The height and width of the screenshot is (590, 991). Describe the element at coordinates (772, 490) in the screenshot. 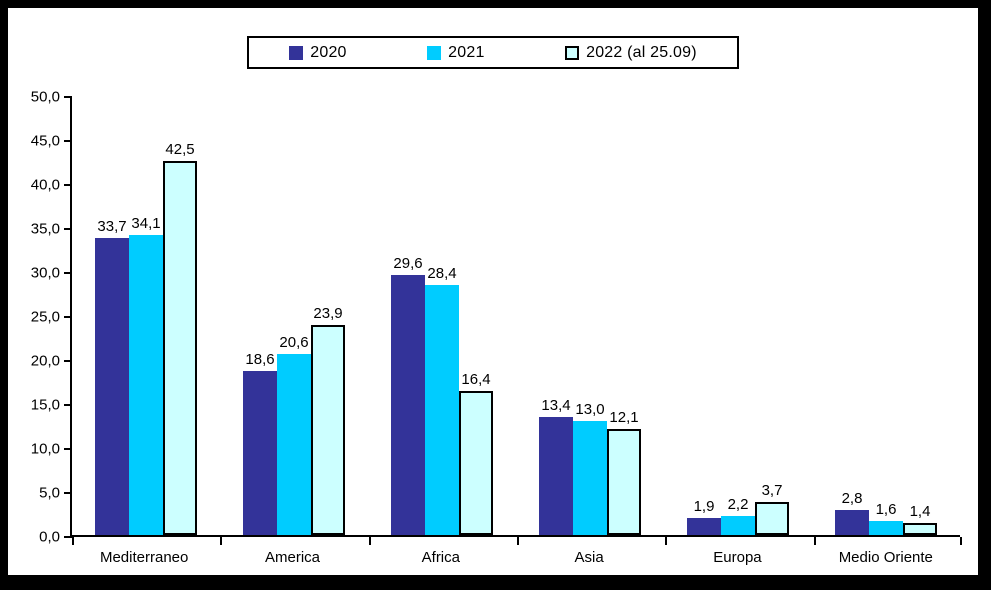

I see `bar-value-label: 3,7` at that location.